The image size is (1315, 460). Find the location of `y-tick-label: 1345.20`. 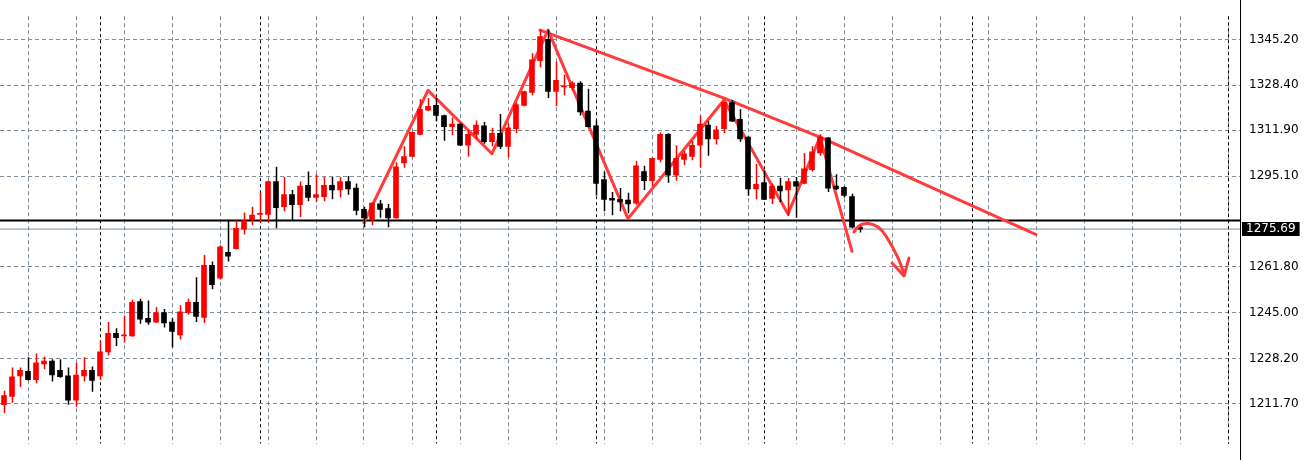

y-tick-label: 1345.20 is located at coordinates (1274, 38).